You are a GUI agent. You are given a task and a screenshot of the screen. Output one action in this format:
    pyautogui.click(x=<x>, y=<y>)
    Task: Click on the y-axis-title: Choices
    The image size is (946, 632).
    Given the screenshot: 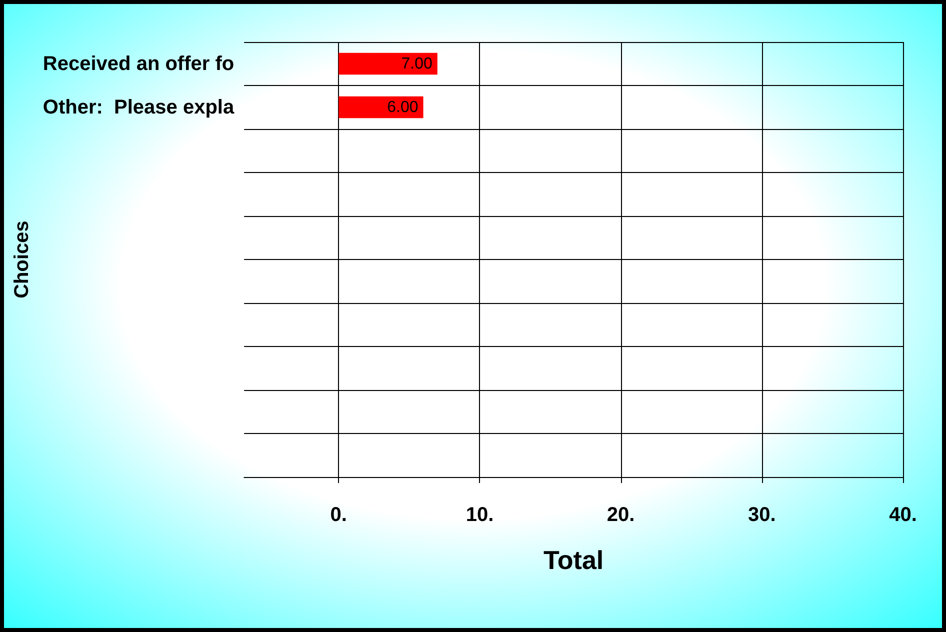 What is the action you would take?
    pyautogui.click(x=22, y=259)
    